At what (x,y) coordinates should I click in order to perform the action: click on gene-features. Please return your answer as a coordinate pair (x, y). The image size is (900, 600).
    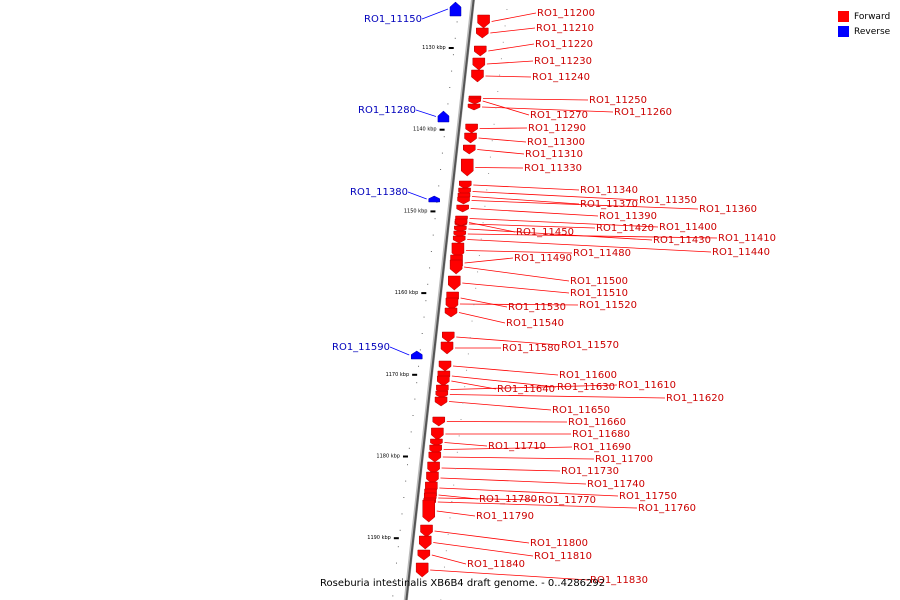
    Looking at the image, I should click on (450, 289).